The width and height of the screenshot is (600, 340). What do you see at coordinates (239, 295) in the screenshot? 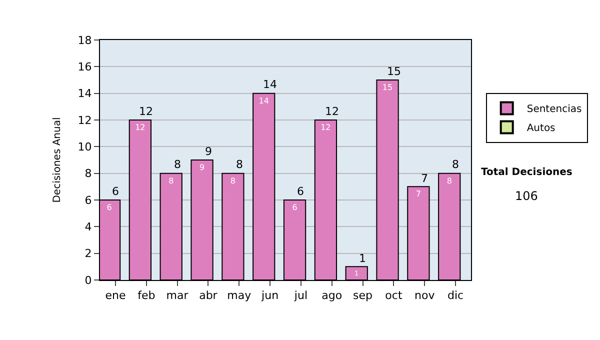
I see `x-tick-label: may` at bounding box center [239, 295].